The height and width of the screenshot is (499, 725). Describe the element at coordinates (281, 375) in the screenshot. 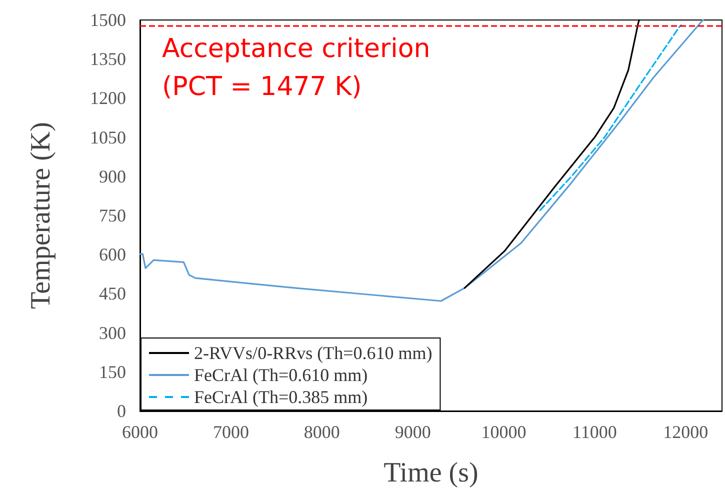

I see `legend-label: FeCrAl (Th=0.610 mm)` at that location.